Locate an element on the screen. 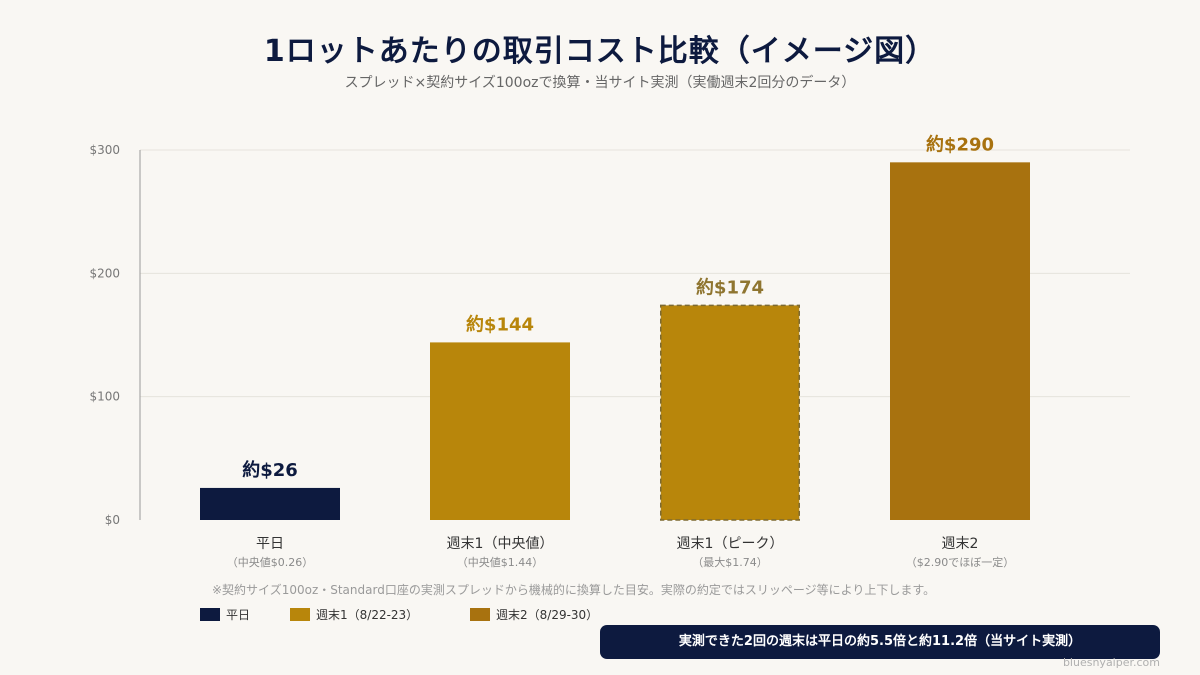  chart-title: 1ロットあたりの取引コスト比較（イメージ図） is located at coordinates (600, 51).